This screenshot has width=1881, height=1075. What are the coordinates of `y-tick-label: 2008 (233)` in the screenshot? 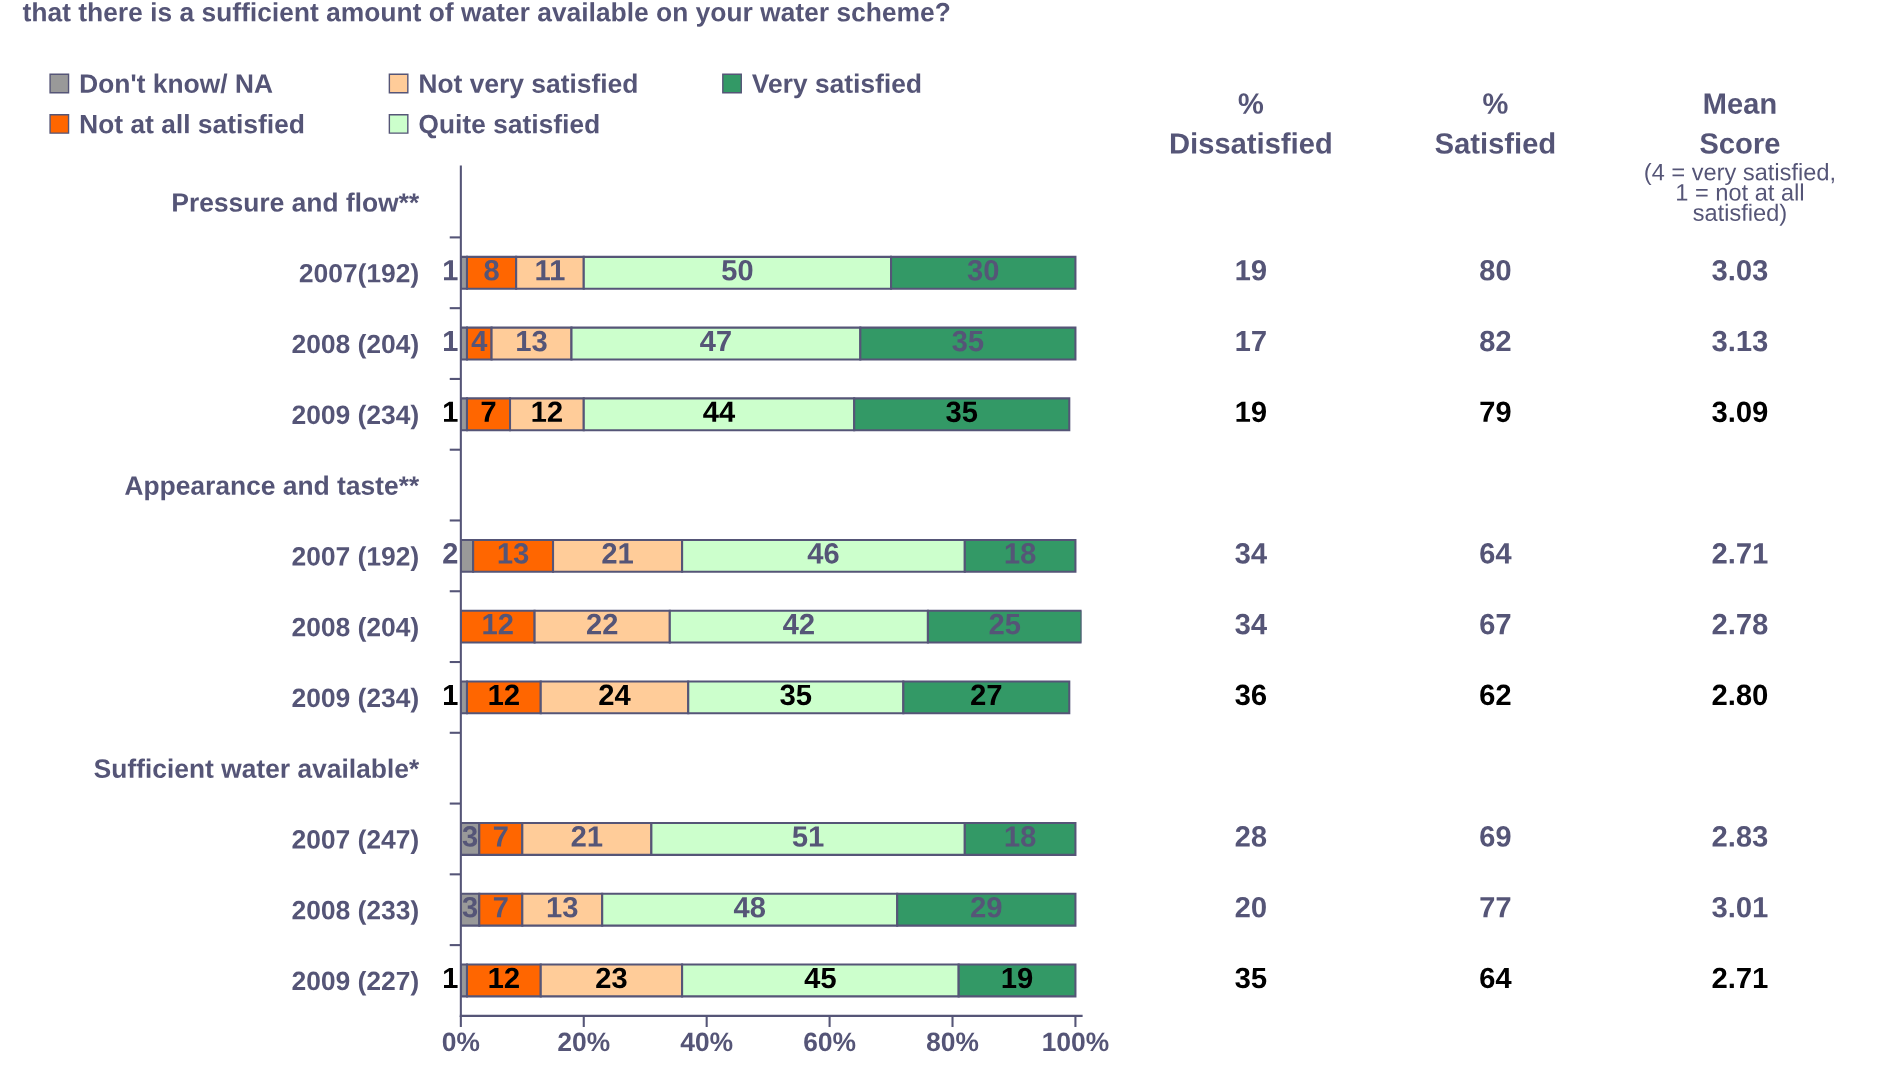 It's located at (355, 912).